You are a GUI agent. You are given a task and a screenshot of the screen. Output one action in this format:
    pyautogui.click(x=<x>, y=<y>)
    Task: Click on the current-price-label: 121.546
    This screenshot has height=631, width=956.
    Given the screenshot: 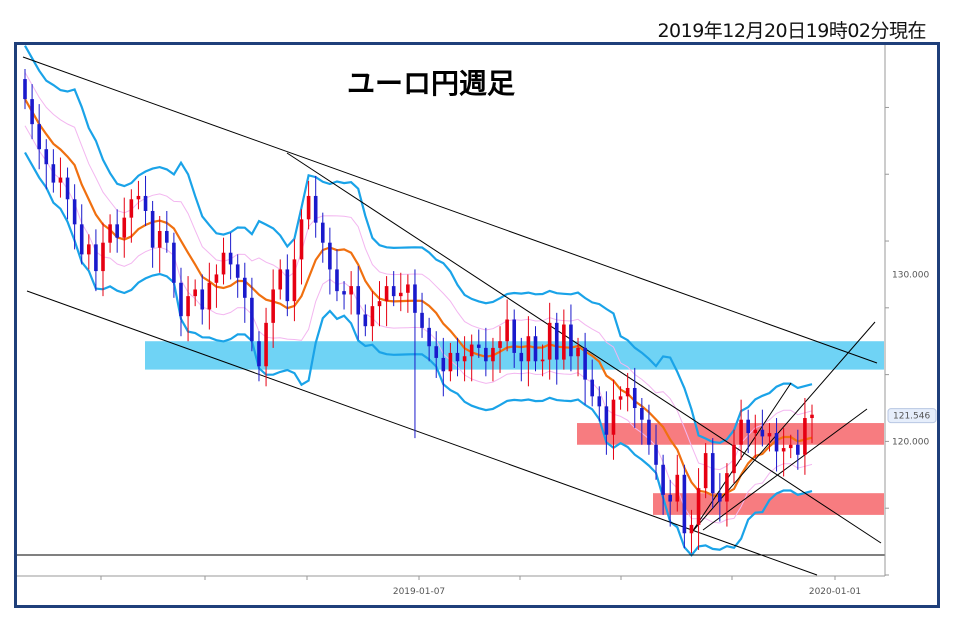 What is the action you would take?
    pyautogui.click(x=911, y=417)
    